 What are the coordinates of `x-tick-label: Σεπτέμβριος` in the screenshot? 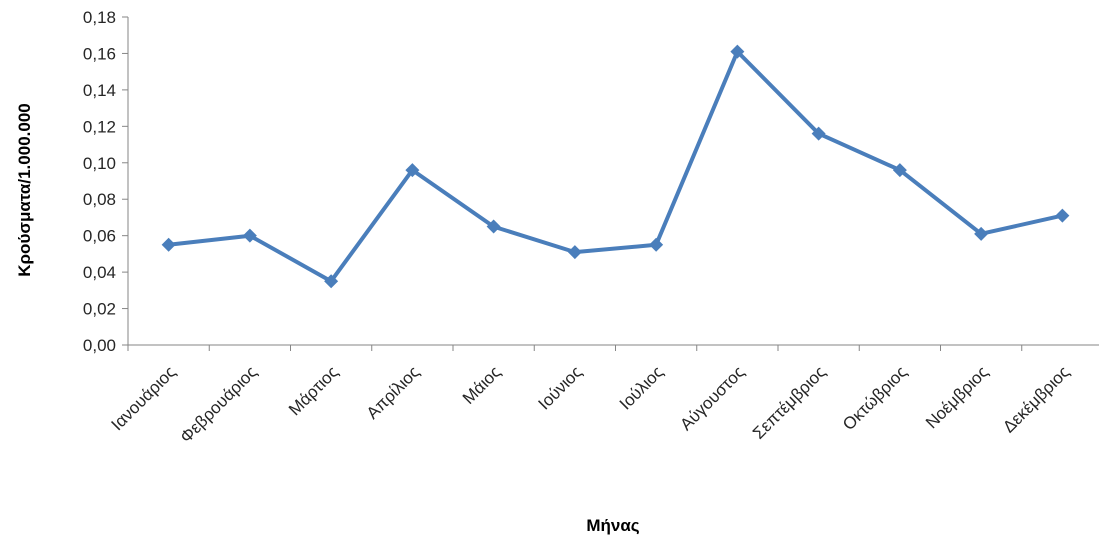 It's located at (789, 402).